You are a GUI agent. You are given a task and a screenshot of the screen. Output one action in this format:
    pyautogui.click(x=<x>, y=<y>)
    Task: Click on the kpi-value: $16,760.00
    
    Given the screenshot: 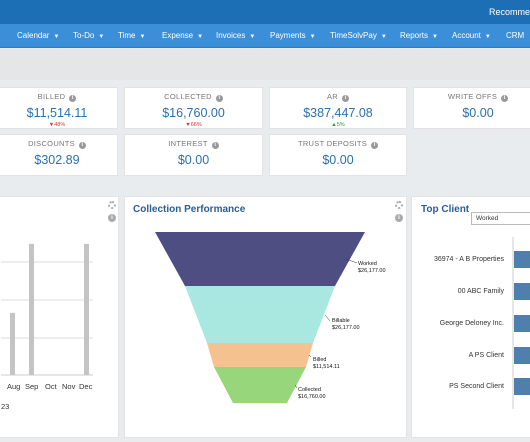 What is the action you would take?
    pyautogui.click(x=193, y=113)
    